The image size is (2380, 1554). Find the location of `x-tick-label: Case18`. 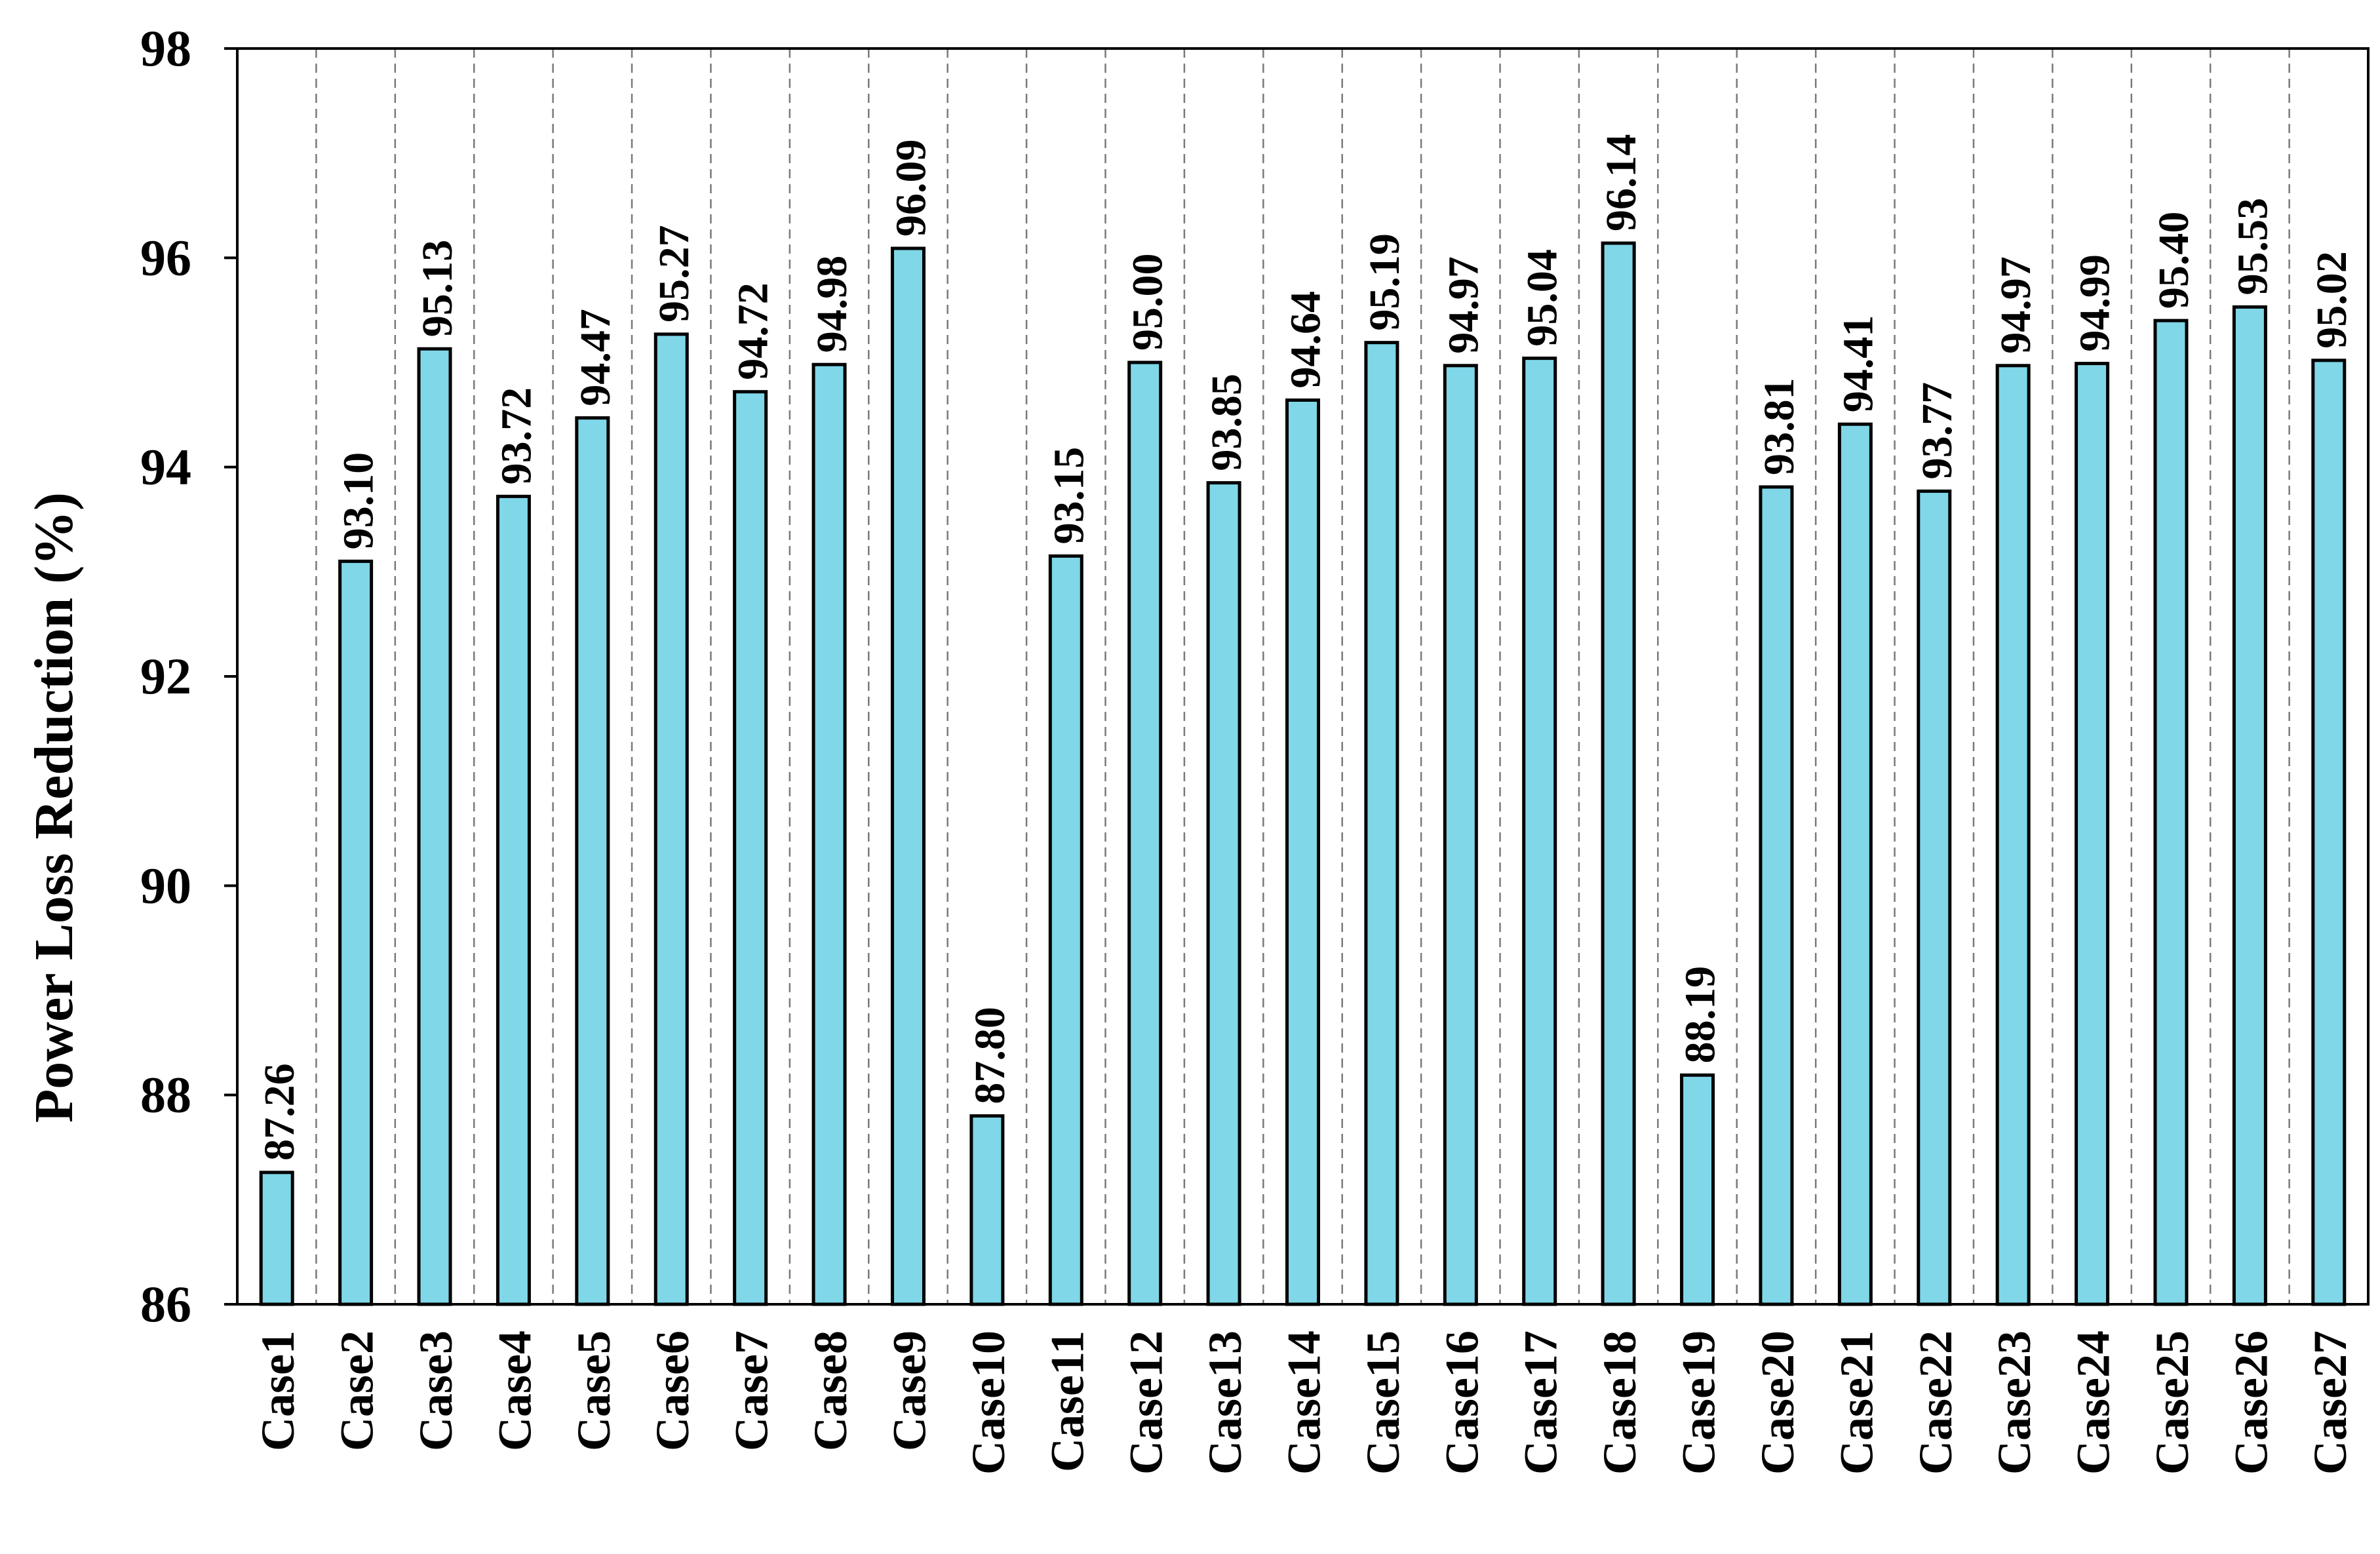

x-tick-label: Case18 is located at coordinates (1619, 1403).